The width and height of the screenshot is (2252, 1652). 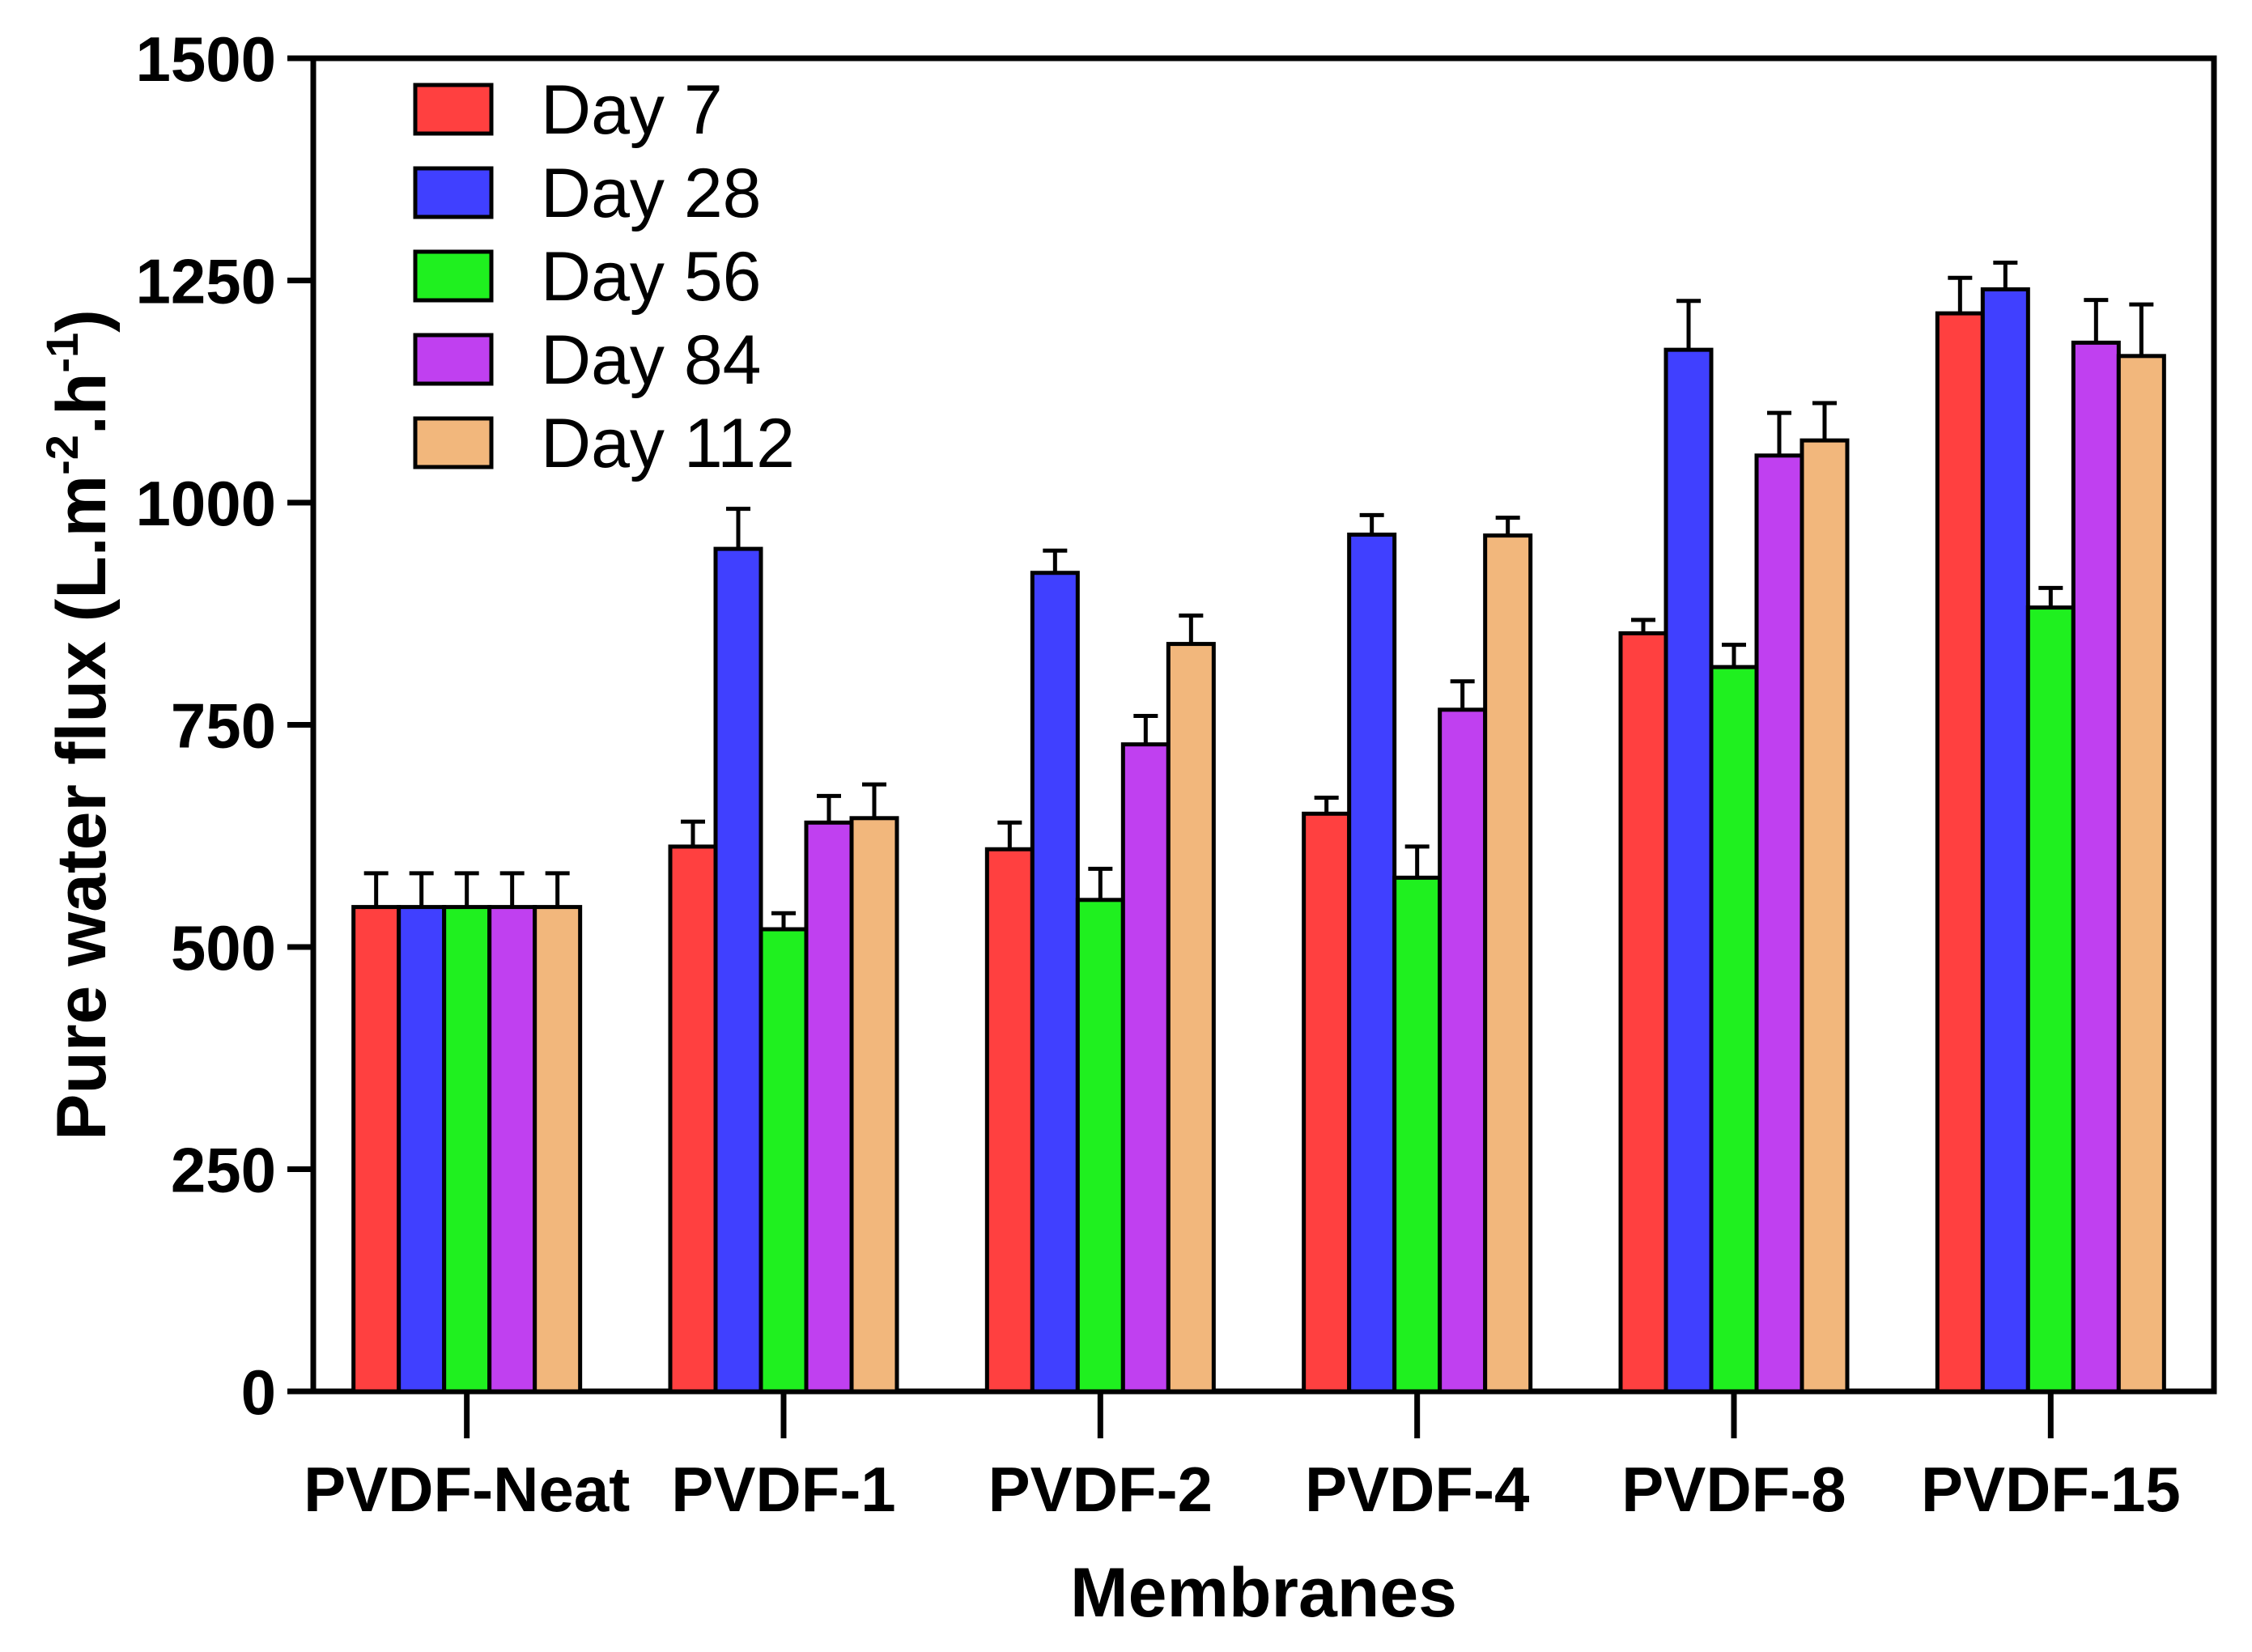 I want to click on y-axis-title-exp2: -1, so click(x=61, y=353).